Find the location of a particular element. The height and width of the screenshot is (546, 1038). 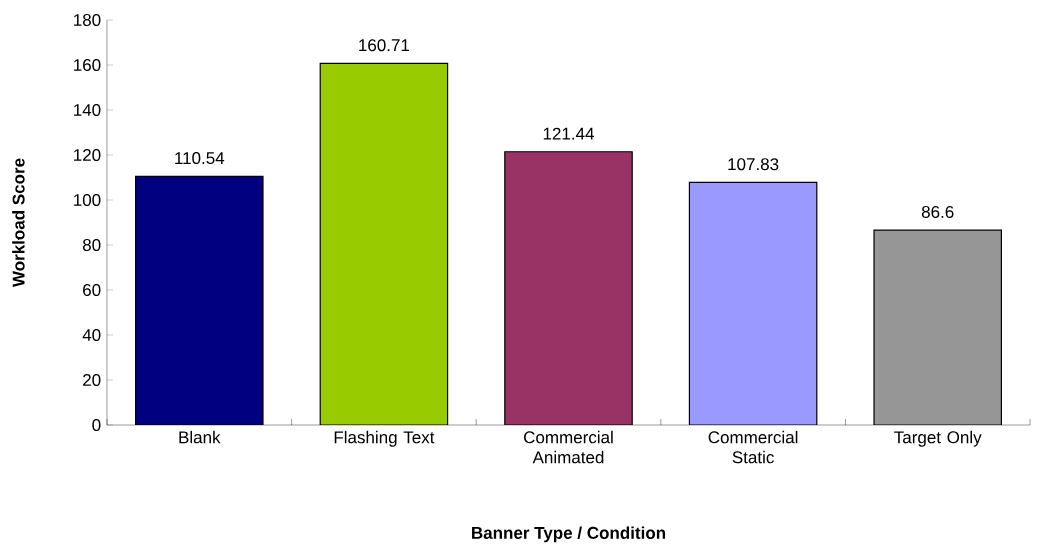

y-tick-label: 0 is located at coordinates (96, 425).